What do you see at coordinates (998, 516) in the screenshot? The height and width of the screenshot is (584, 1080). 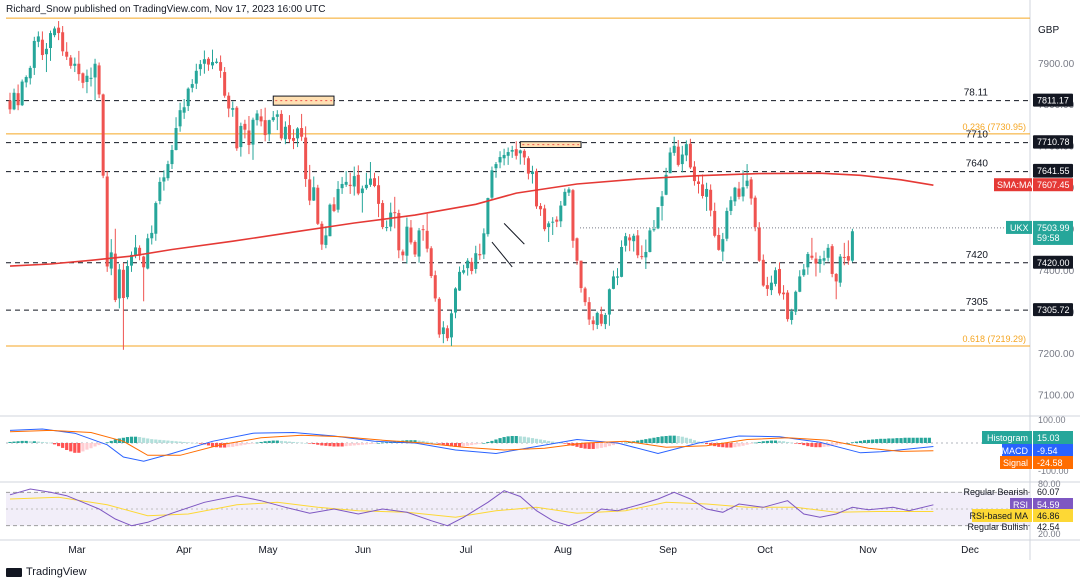 I see `rsi-ma-badge-label: RSI-based MA` at bounding box center [998, 516].